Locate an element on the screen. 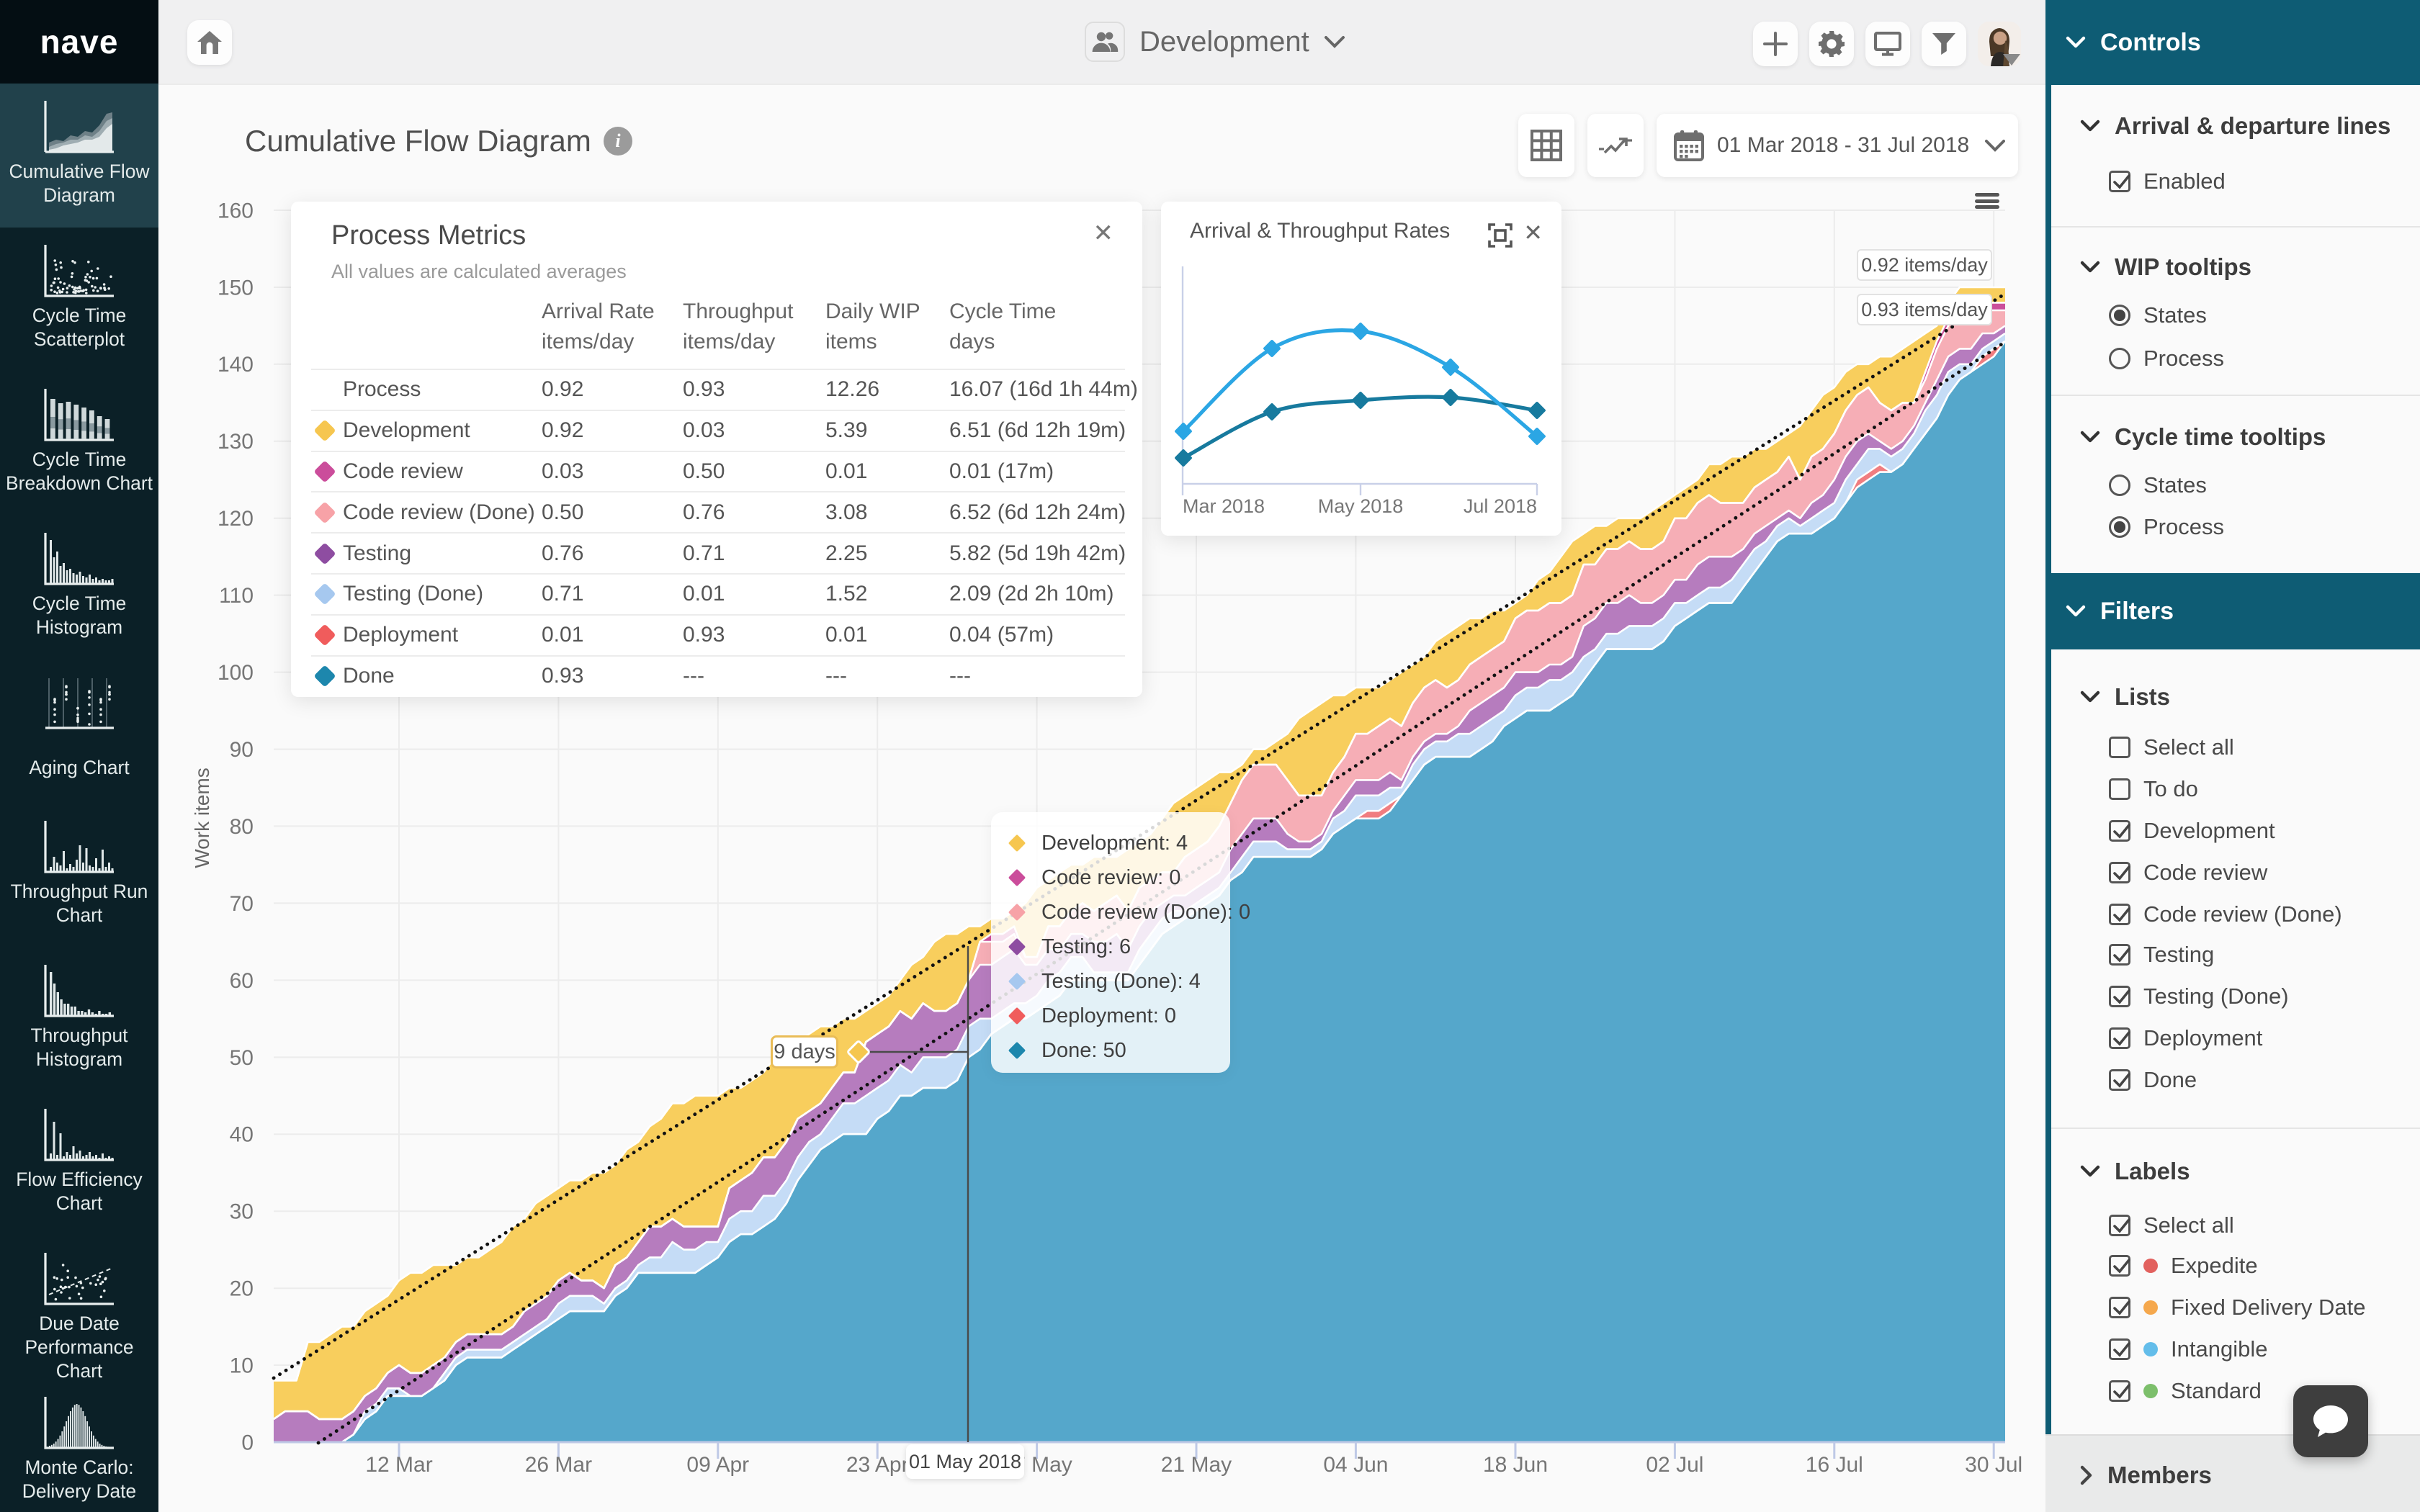 The image size is (2420, 1512). svg-text: 10 is located at coordinates (242, 1365).